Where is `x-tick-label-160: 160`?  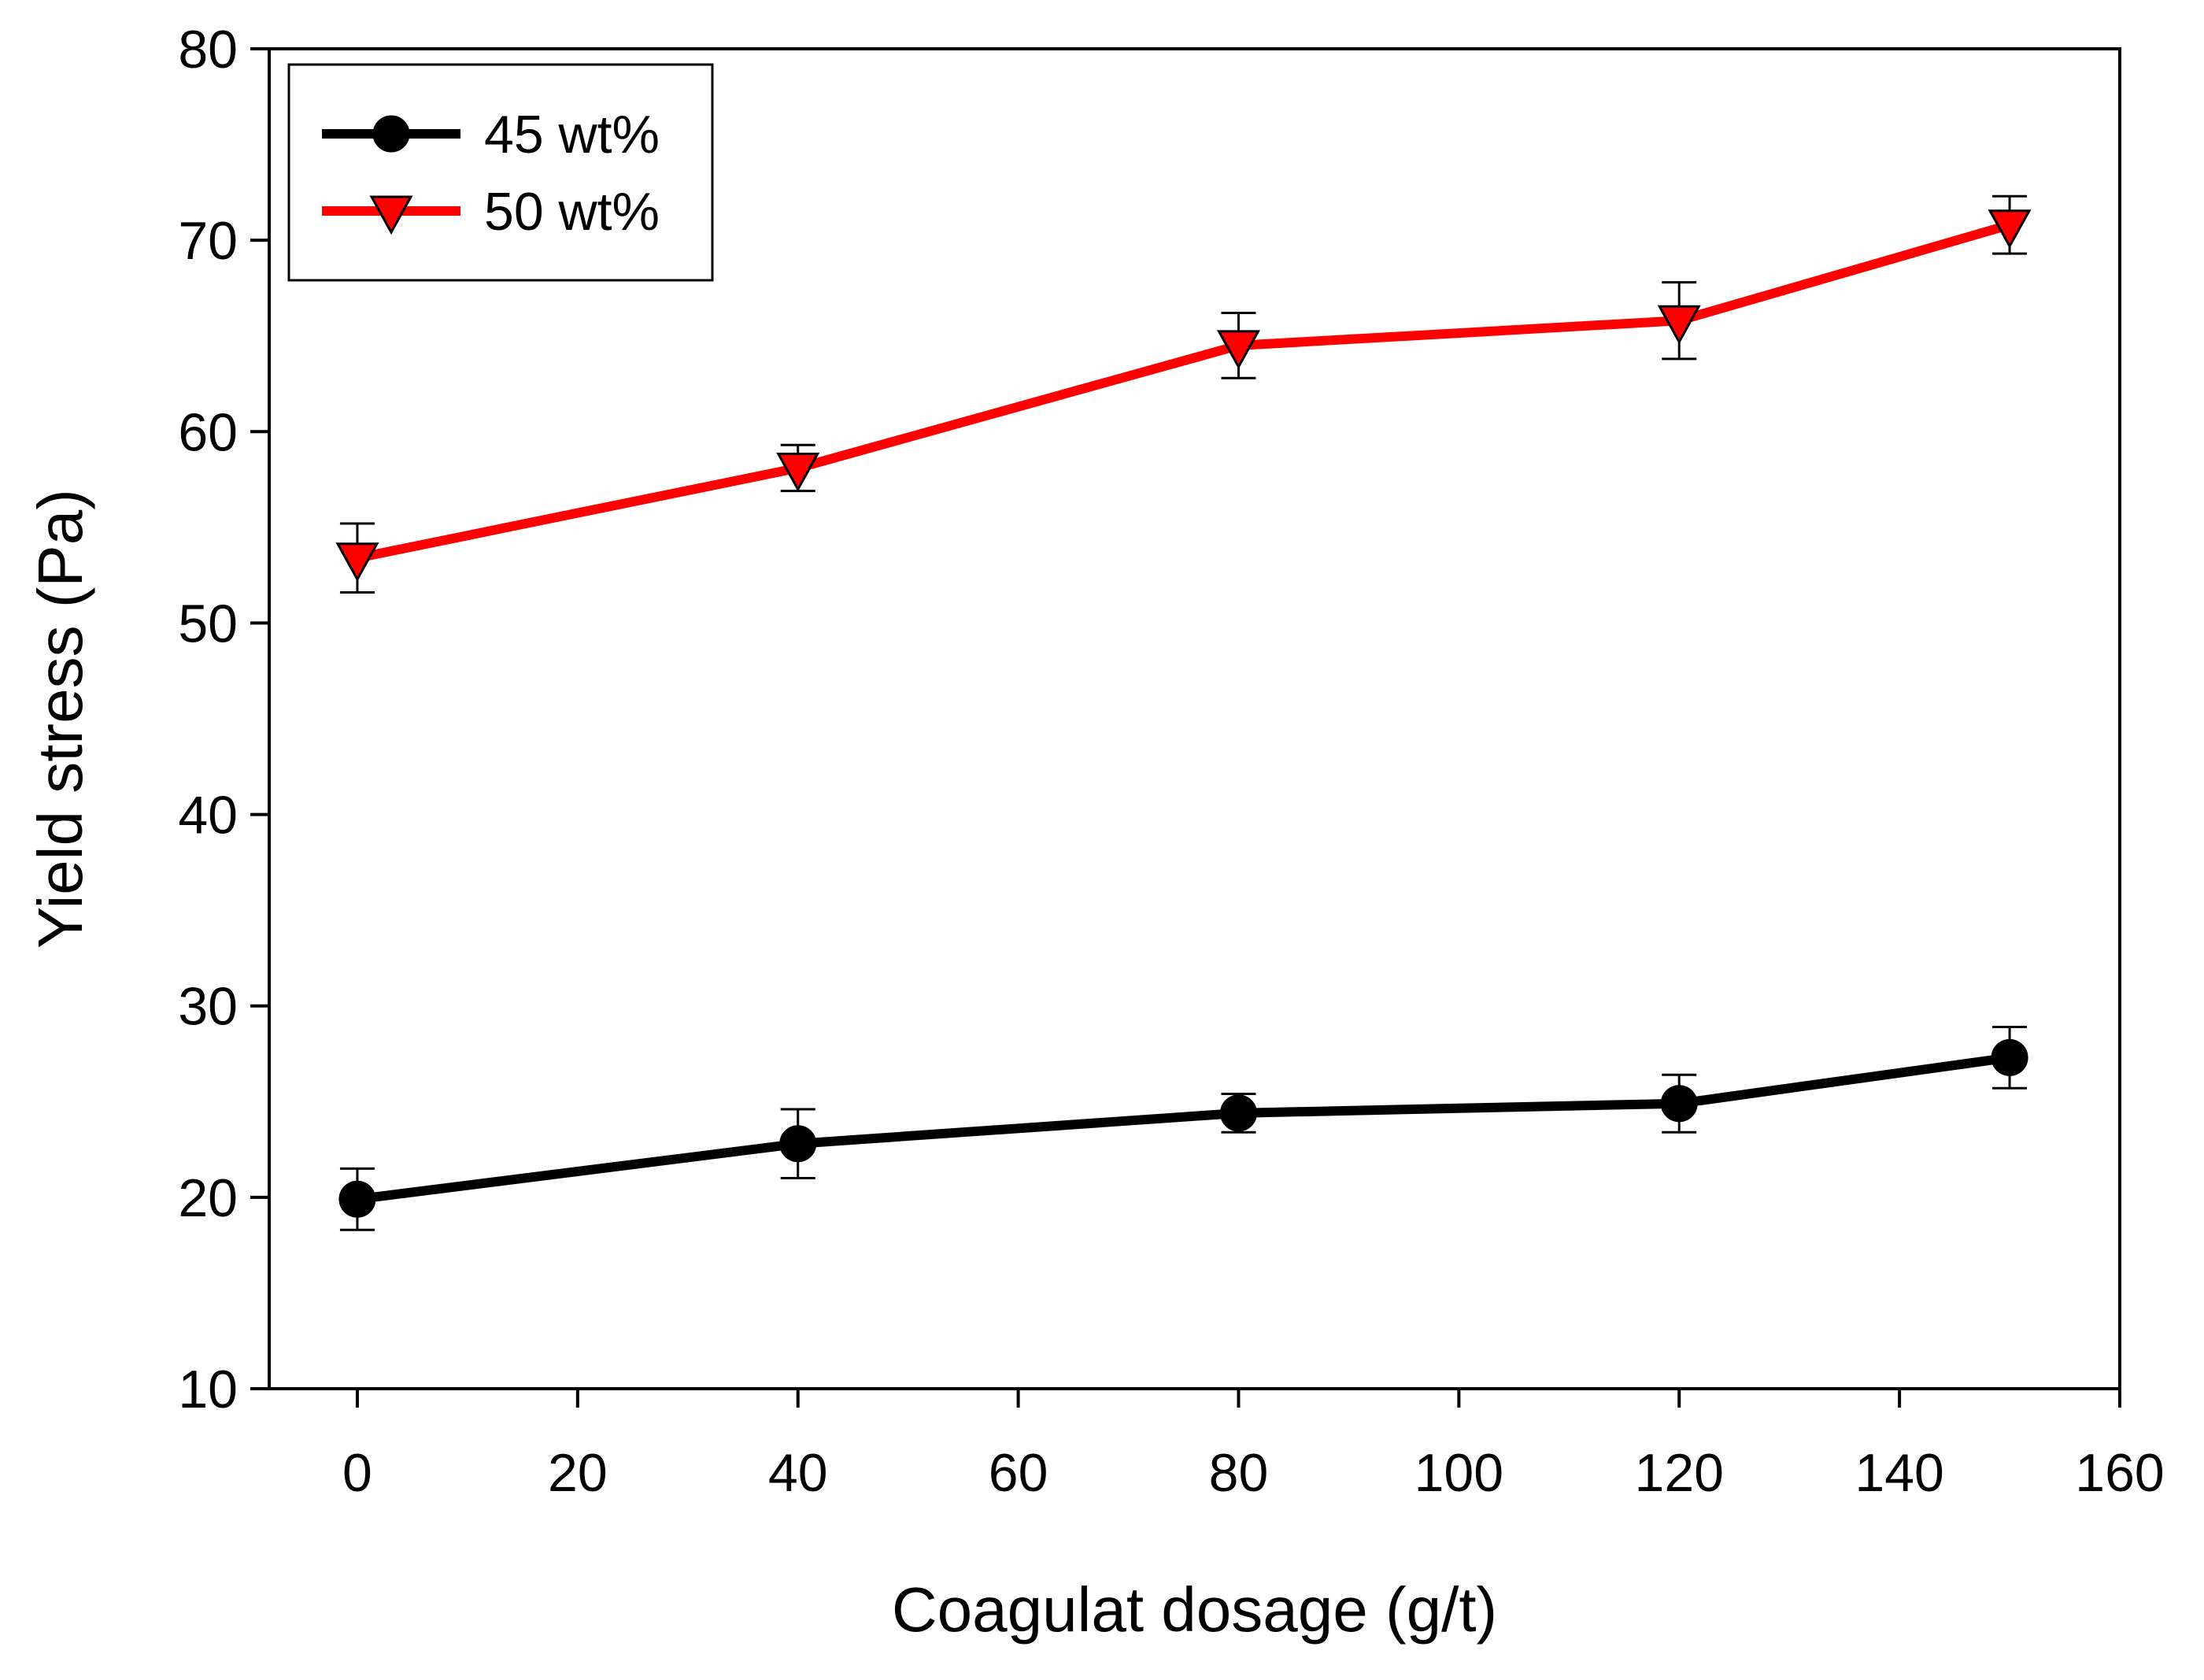
x-tick-label-160: 160 is located at coordinates (2119, 1473).